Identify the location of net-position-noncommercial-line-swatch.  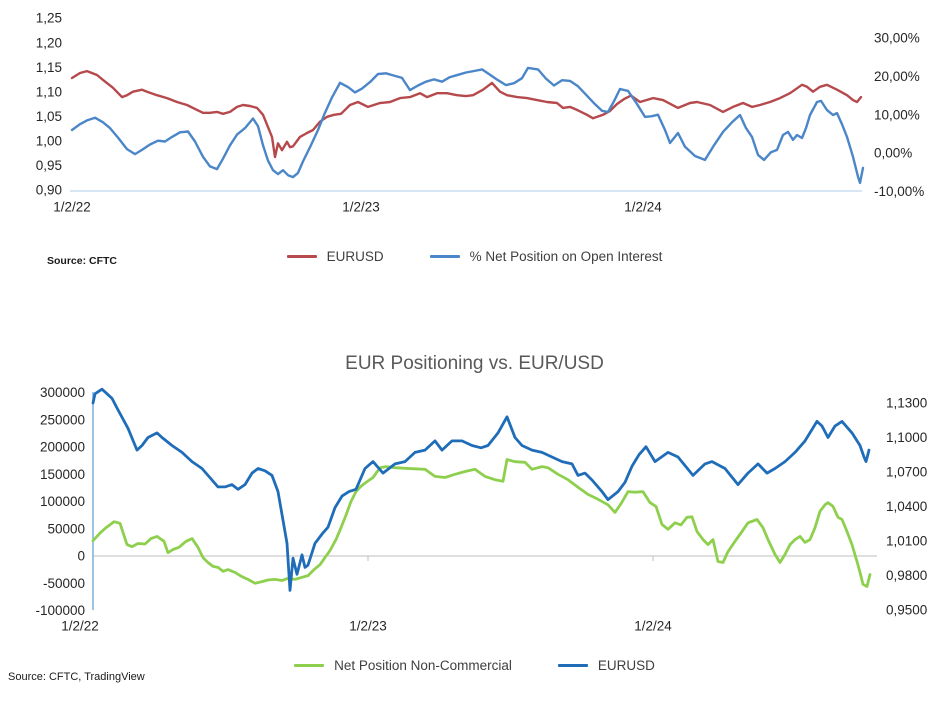
(309, 665).